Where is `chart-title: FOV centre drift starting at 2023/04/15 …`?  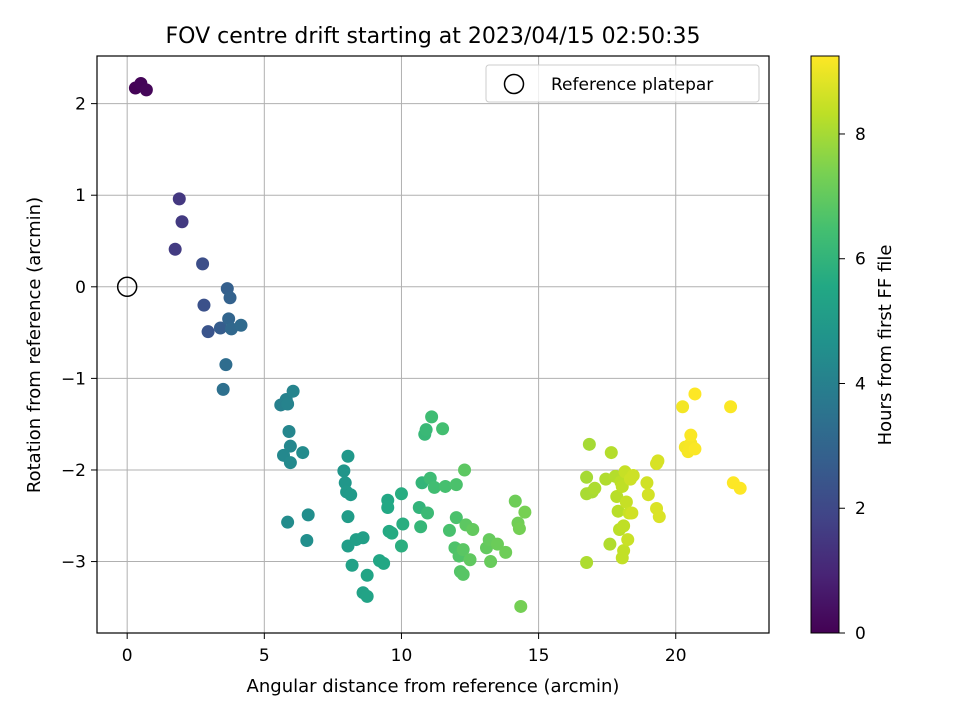
chart-title: FOV centre drift starting at 2023/04/15 … is located at coordinates (433, 36).